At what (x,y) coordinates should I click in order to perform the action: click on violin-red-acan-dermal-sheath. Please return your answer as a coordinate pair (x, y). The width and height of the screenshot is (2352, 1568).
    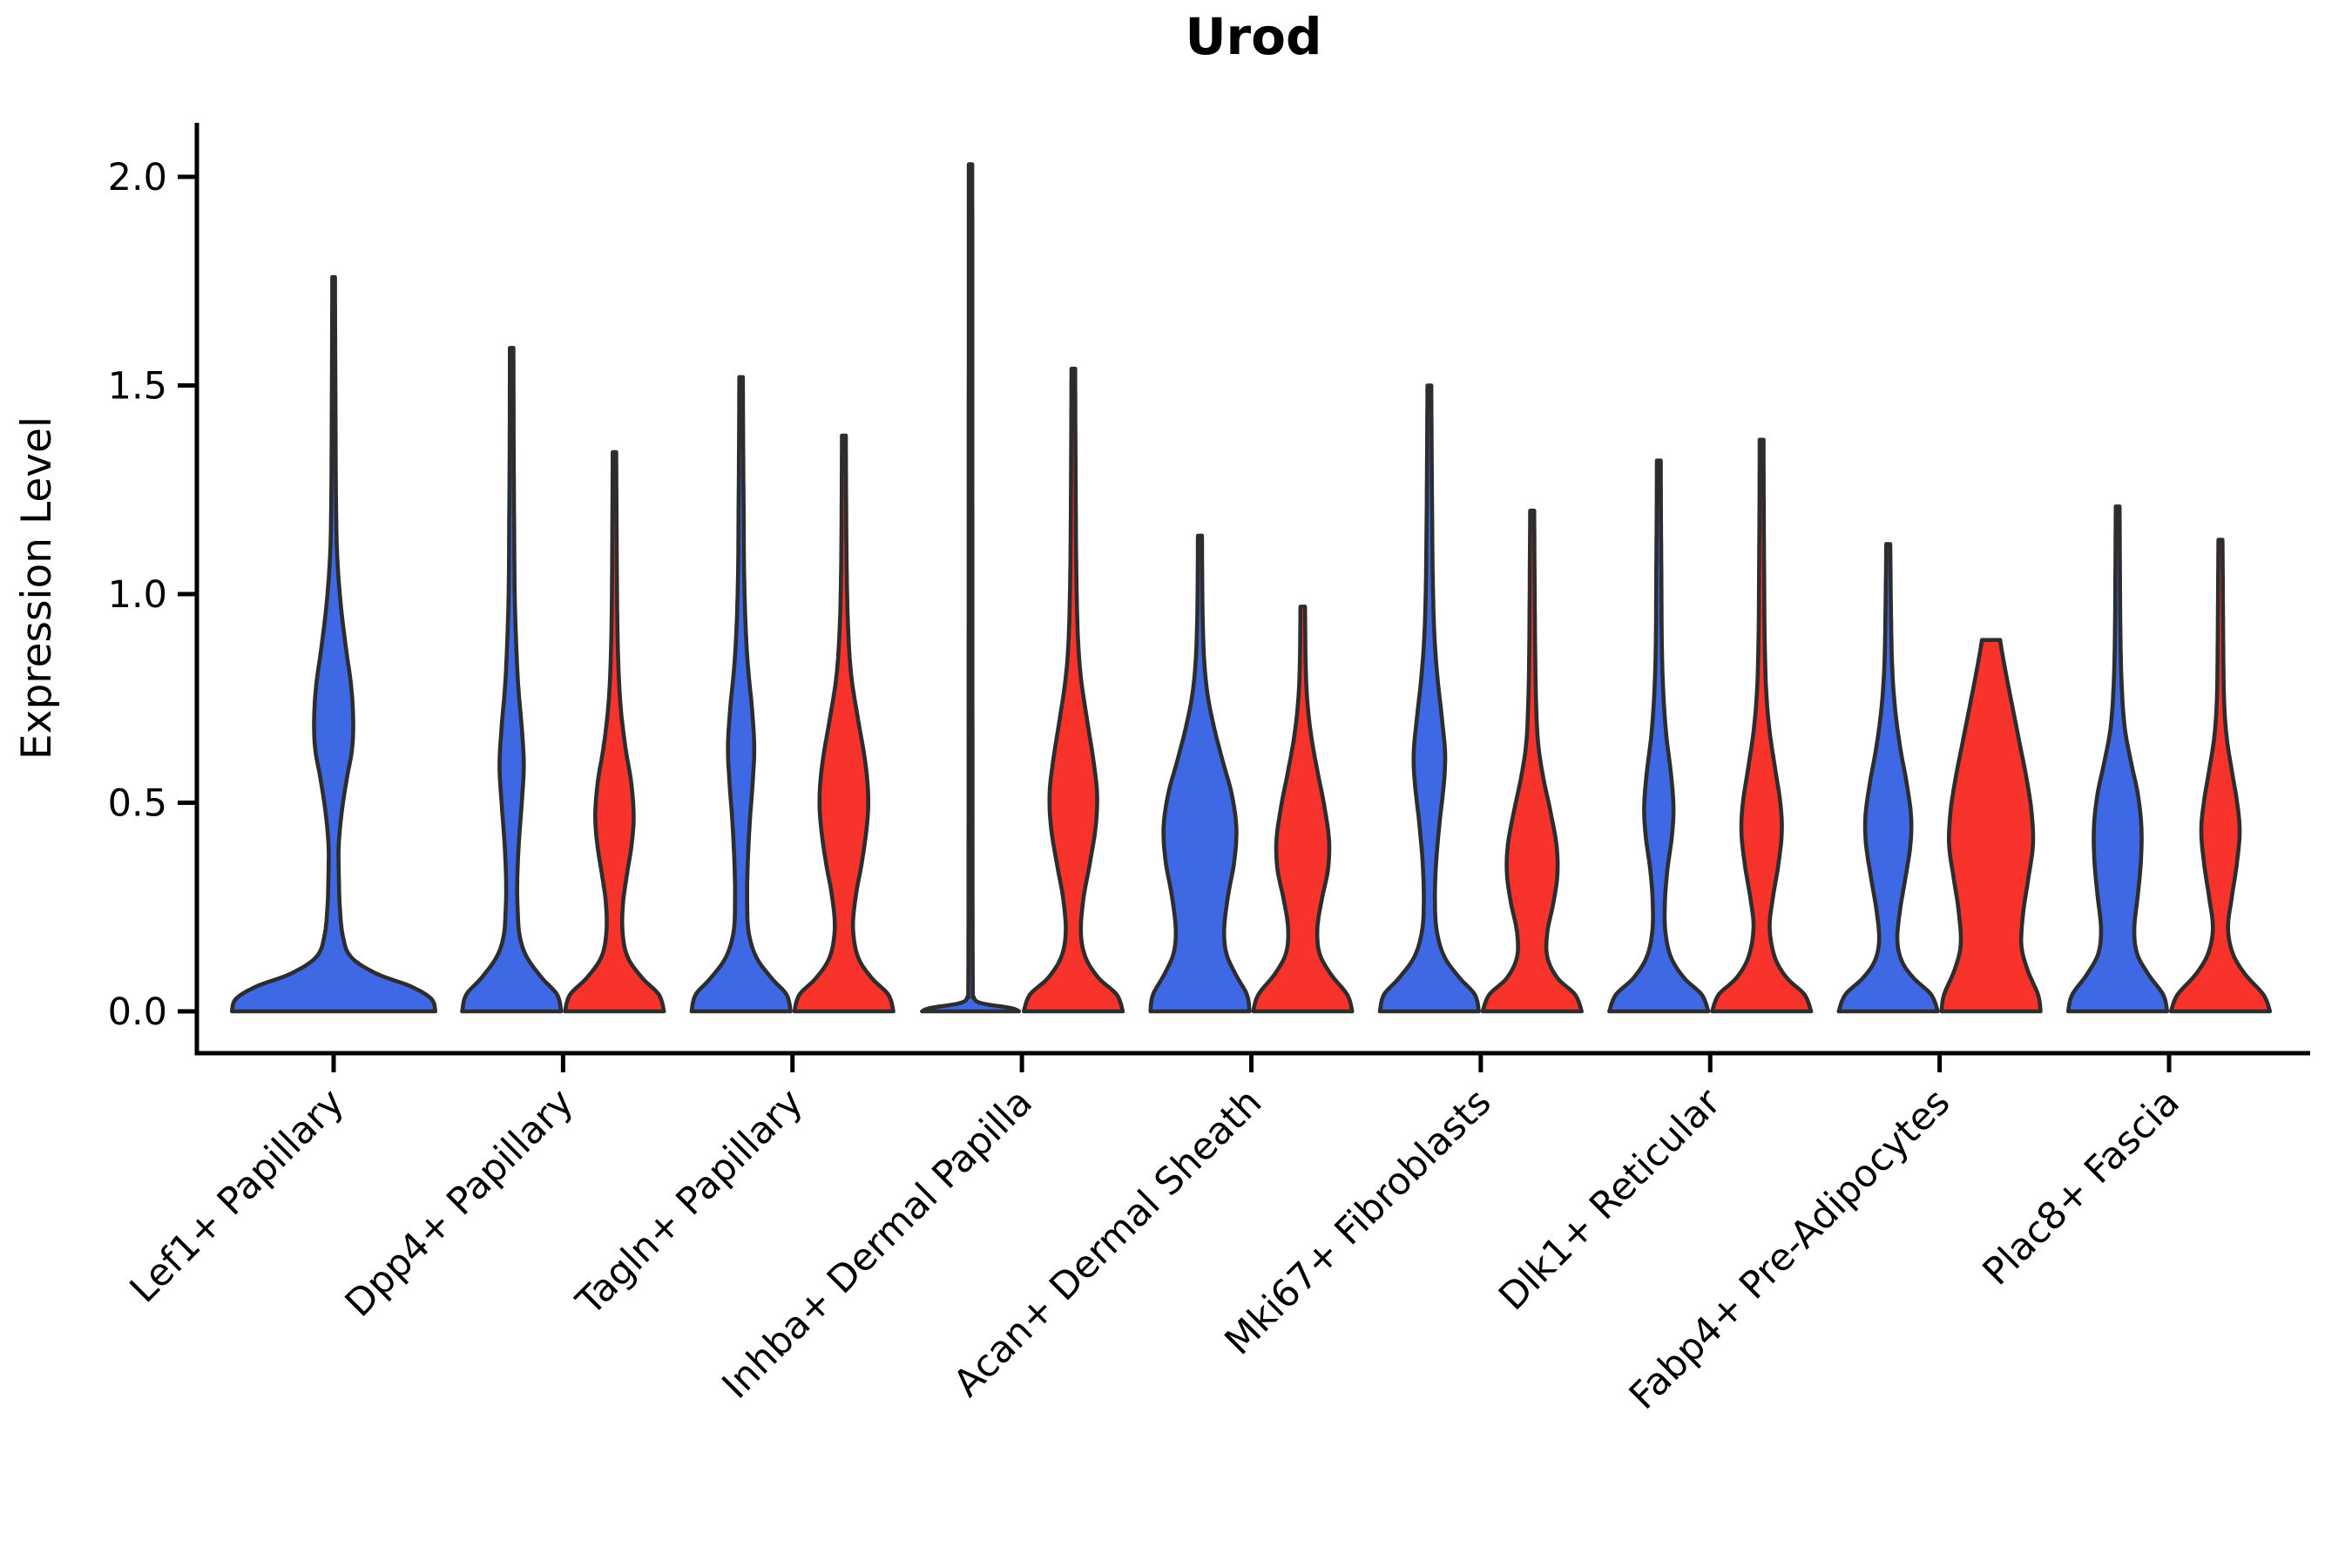
    Looking at the image, I should click on (1303, 810).